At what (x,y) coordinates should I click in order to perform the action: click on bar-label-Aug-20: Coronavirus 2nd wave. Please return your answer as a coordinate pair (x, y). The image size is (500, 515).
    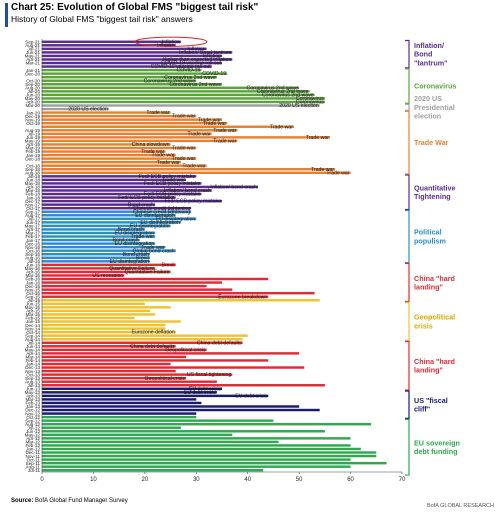
    Looking at the image, I should click on (273, 88).